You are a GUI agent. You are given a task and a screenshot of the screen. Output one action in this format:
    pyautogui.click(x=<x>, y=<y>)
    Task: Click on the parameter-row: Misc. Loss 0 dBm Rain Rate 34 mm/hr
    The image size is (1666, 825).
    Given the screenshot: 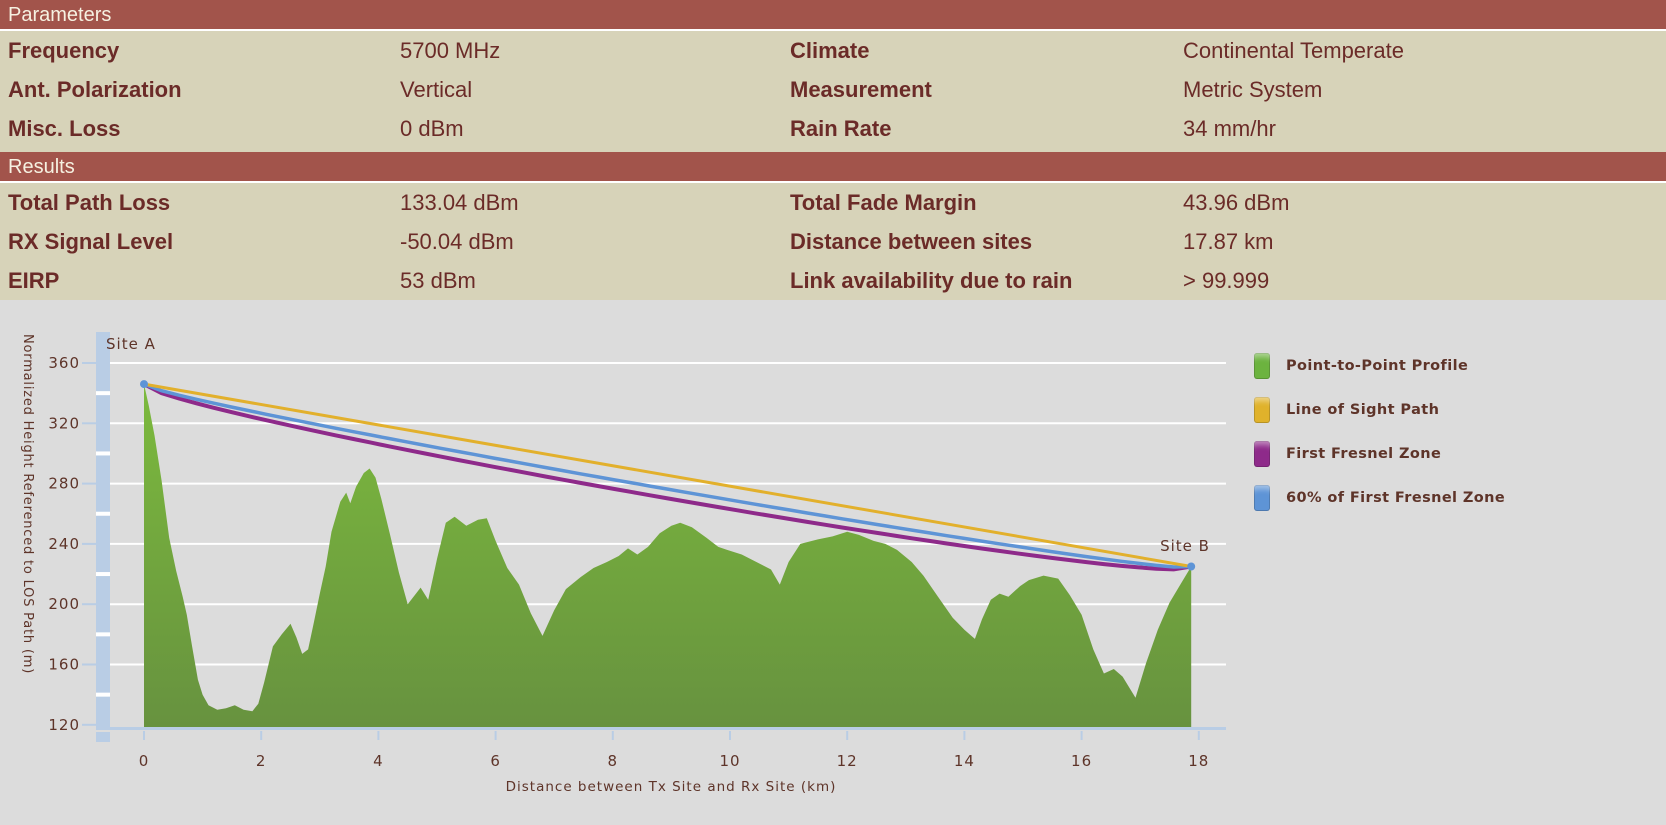 What is the action you would take?
    pyautogui.click(x=833, y=128)
    